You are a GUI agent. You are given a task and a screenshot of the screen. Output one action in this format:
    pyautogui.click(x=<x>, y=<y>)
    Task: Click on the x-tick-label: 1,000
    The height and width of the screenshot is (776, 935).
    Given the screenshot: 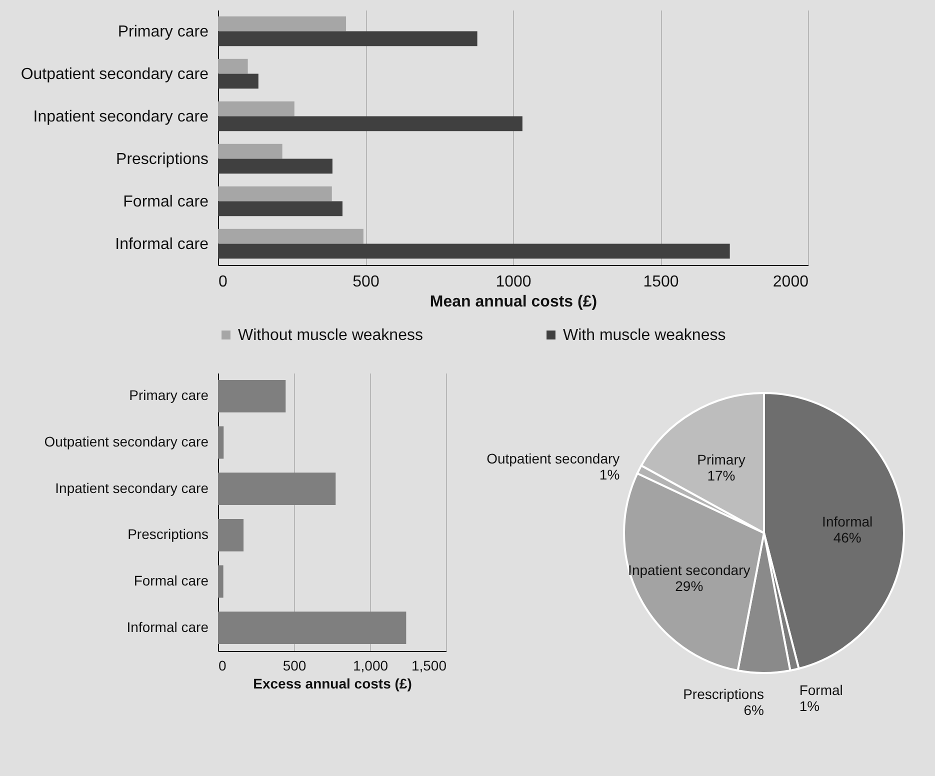 What is the action you would take?
    pyautogui.click(x=370, y=666)
    